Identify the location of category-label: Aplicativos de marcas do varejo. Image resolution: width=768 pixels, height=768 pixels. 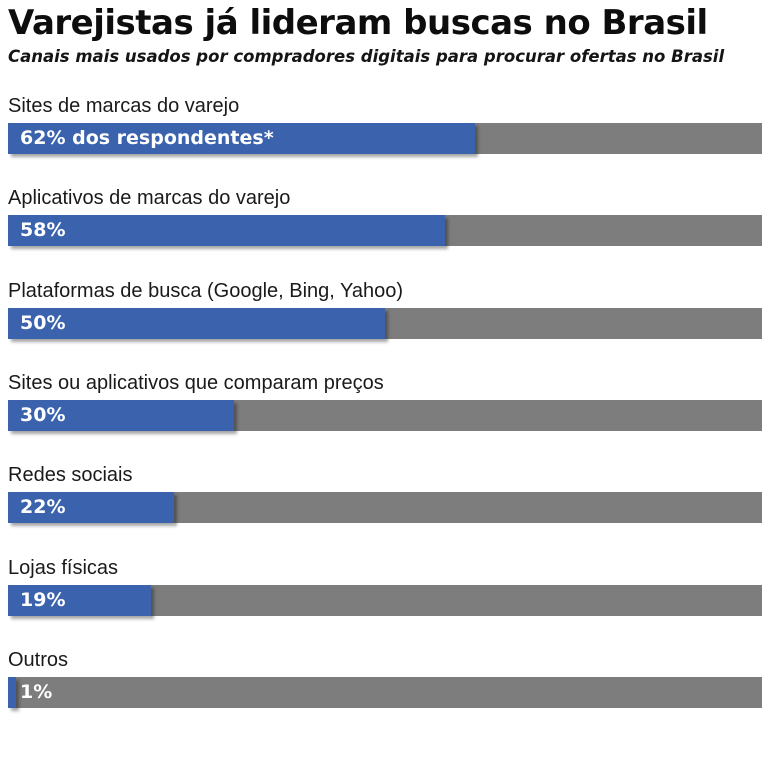
(149, 198).